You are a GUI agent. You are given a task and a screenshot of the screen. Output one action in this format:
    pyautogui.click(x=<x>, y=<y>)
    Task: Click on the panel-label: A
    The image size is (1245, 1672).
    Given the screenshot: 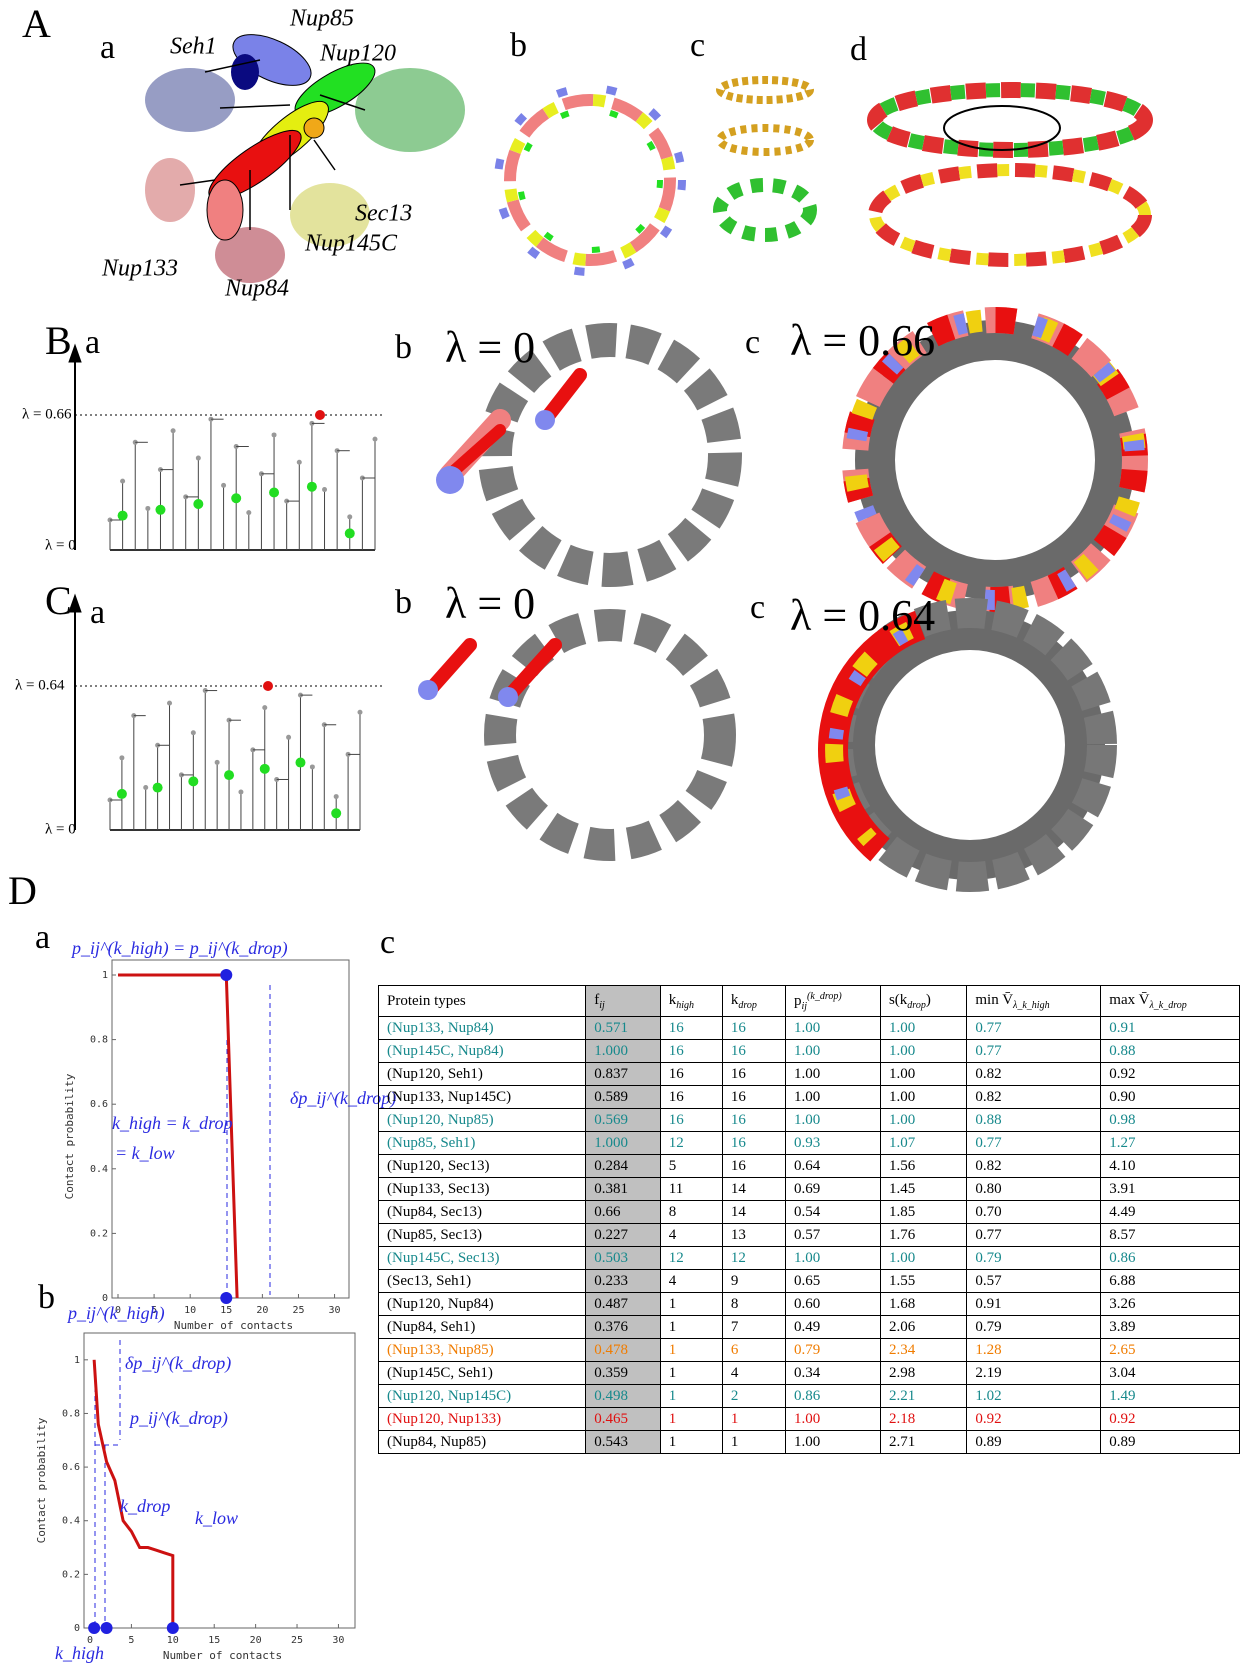 What is the action you would take?
    pyautogui.click(x=36, y=23)
    